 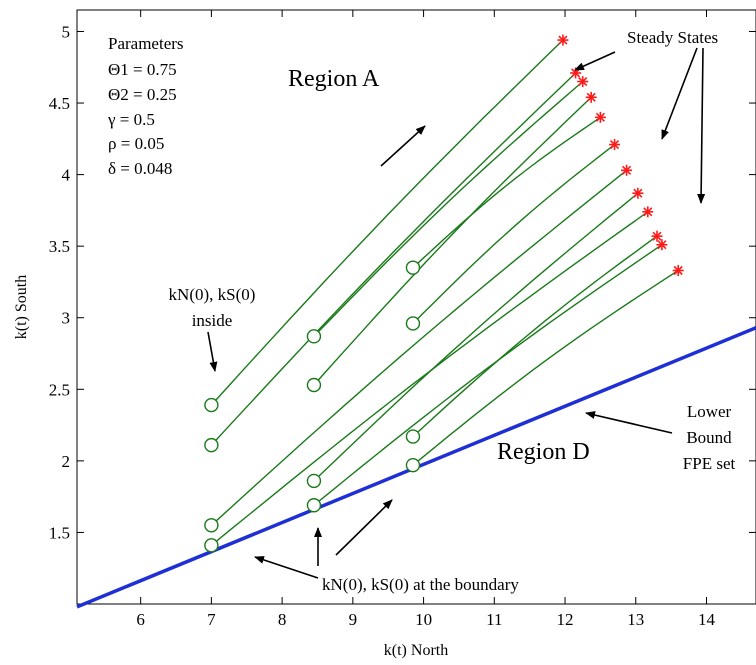 What do you see at coordinates (403, 146) in the screenshot?
I see `region-a-direction-arrow` at bounding box center [403, 146].